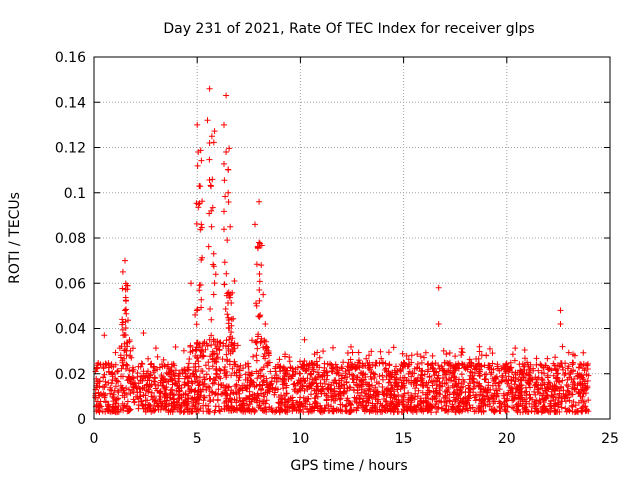  I want to click on y-tick-label: 0.06, so click(70, 284).